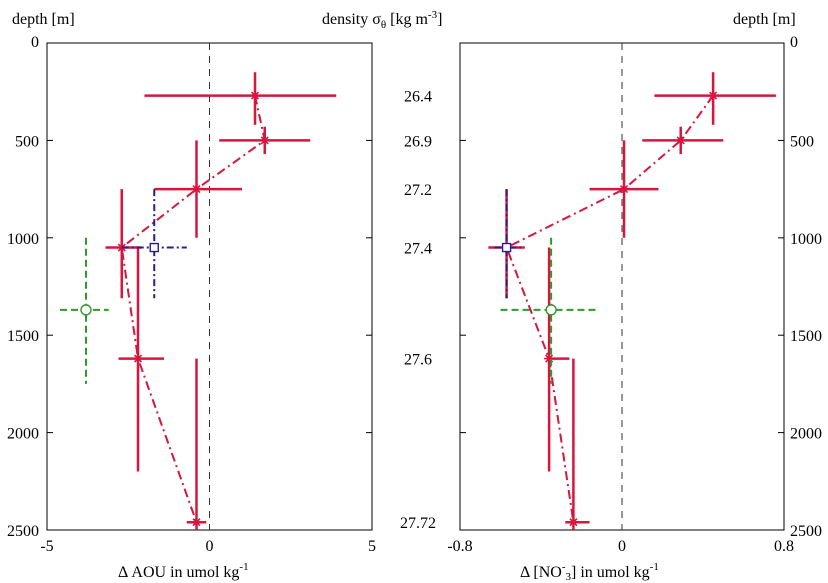 The width and height of the screenshot is (828, 583). I want to click on x-tick-label: 5, so click(372, 546).